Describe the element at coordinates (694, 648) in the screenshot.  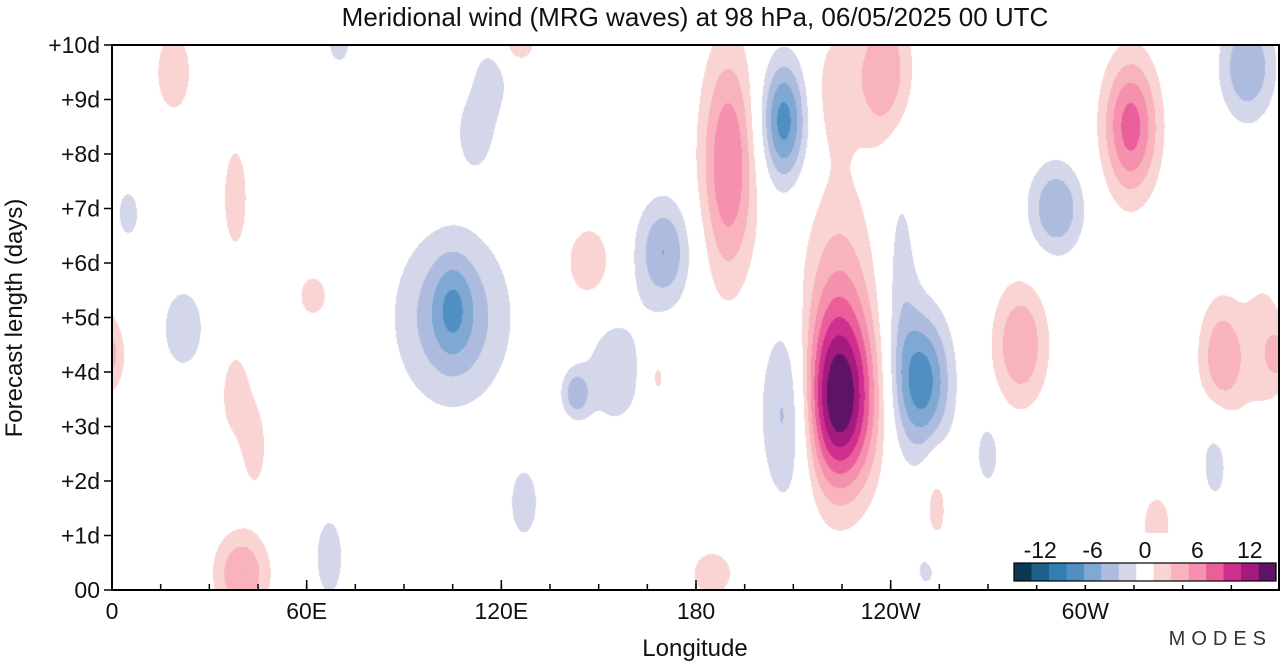
I see `x-axis-label: Longitude` at that location.